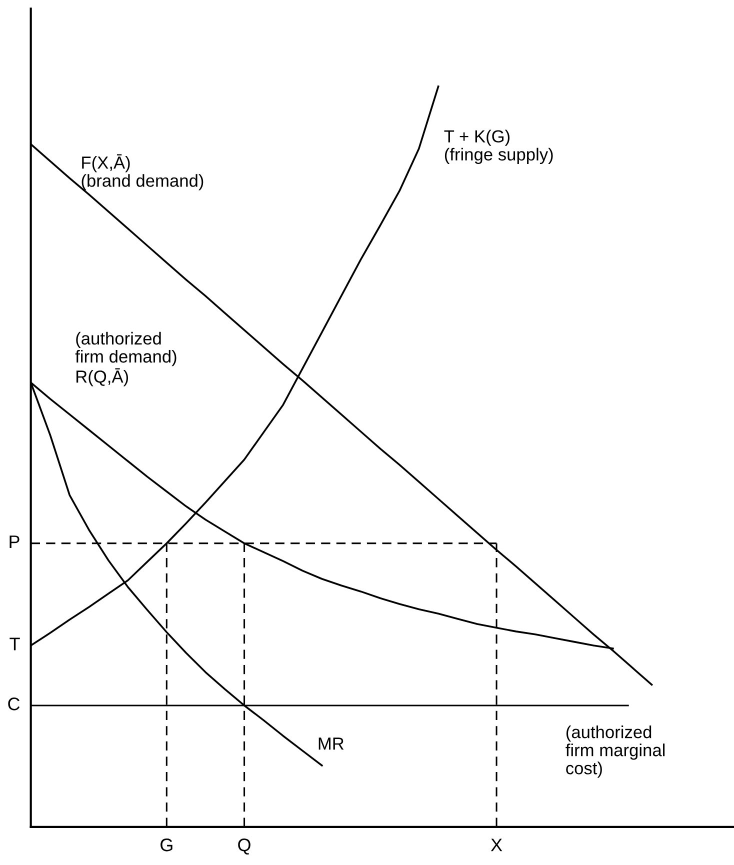  Describe the element at coordinates (125, 359) in the screenshot. I see `series-label: (authorized firm demand) R(Q,Ā)` at that location.